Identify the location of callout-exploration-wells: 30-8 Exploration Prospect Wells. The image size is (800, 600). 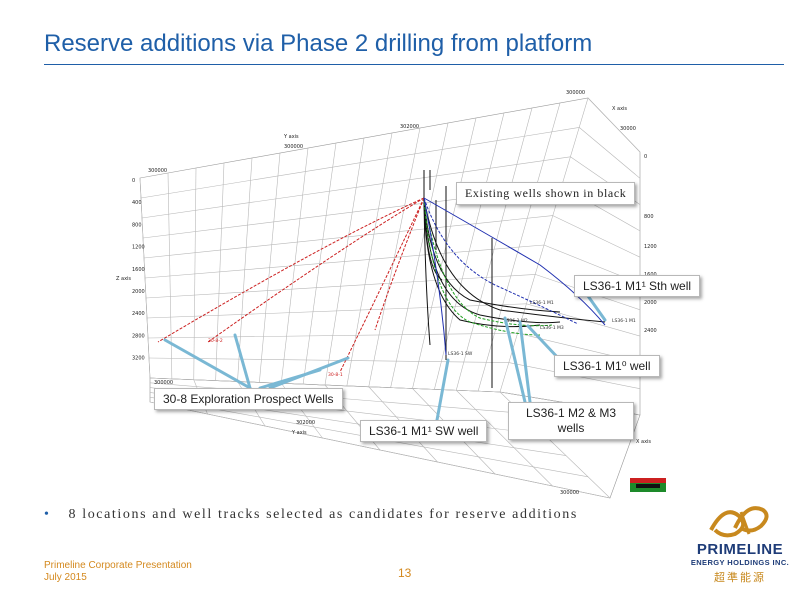
(248, 399).